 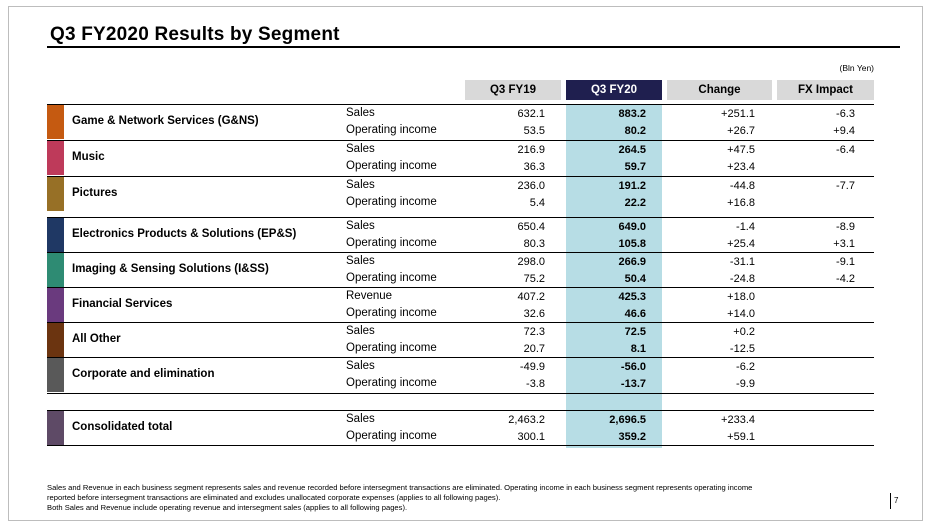 What do you see at coordinates (55, 428) in the screenshot?
I see `consolidated-total-color-swatch` at bounding box center [55, 428].